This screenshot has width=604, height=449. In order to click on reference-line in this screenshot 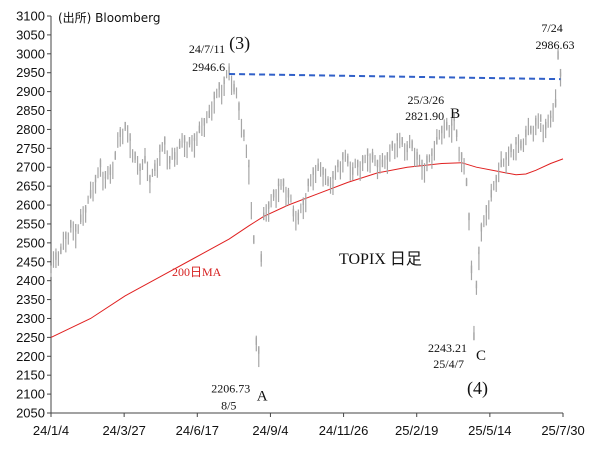, I will do `click(395, 76)`.